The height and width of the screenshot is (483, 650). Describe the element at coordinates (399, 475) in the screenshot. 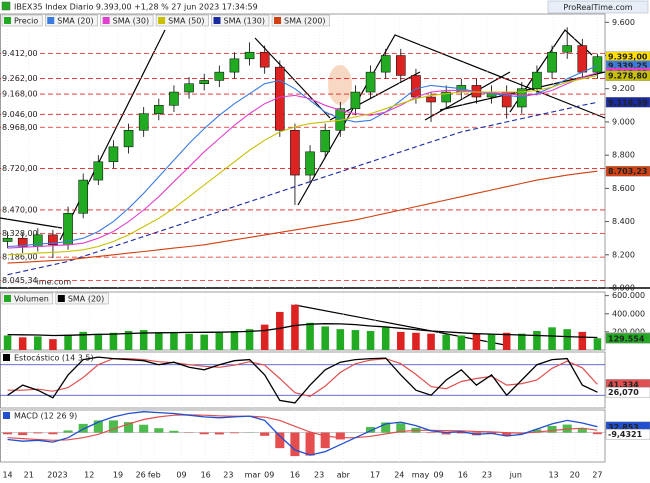

I see `x-tick-label: 24` at that location.